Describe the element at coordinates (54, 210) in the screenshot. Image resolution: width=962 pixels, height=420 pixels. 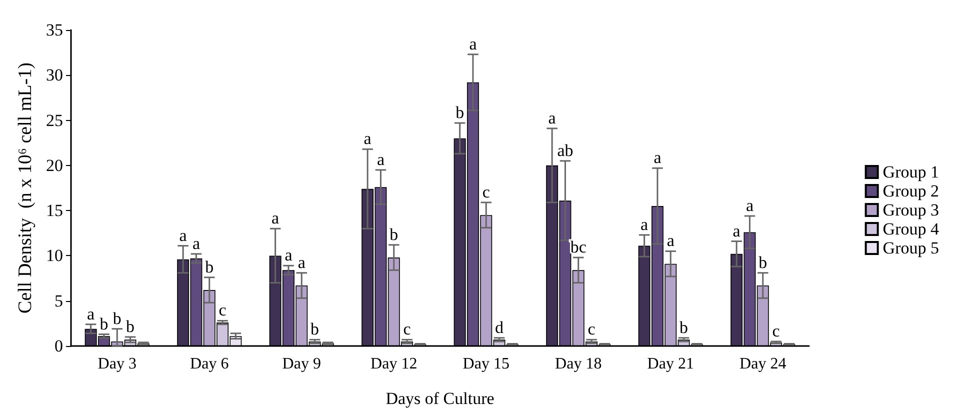
I see `y-tick-label: 15` at that location.